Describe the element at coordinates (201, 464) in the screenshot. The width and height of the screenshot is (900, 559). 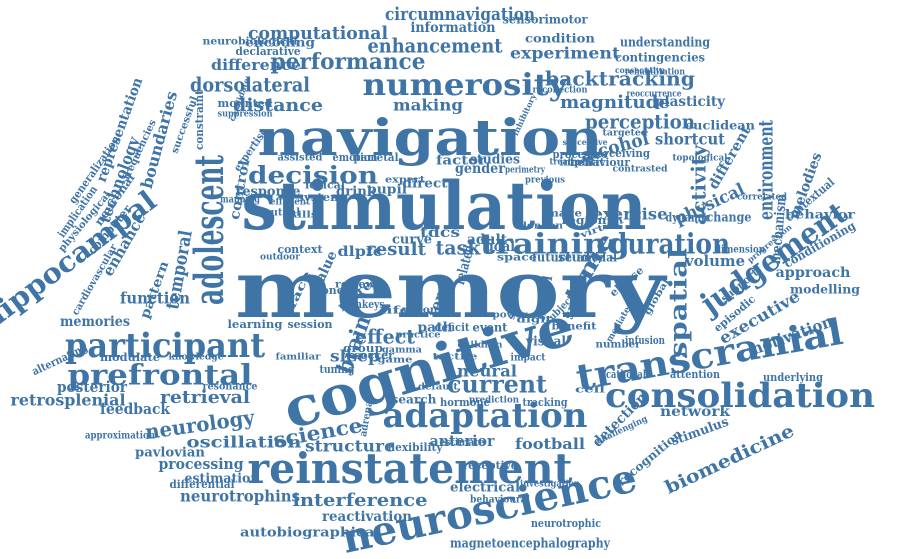
I see `cloud-word-processing: processing` at that location.